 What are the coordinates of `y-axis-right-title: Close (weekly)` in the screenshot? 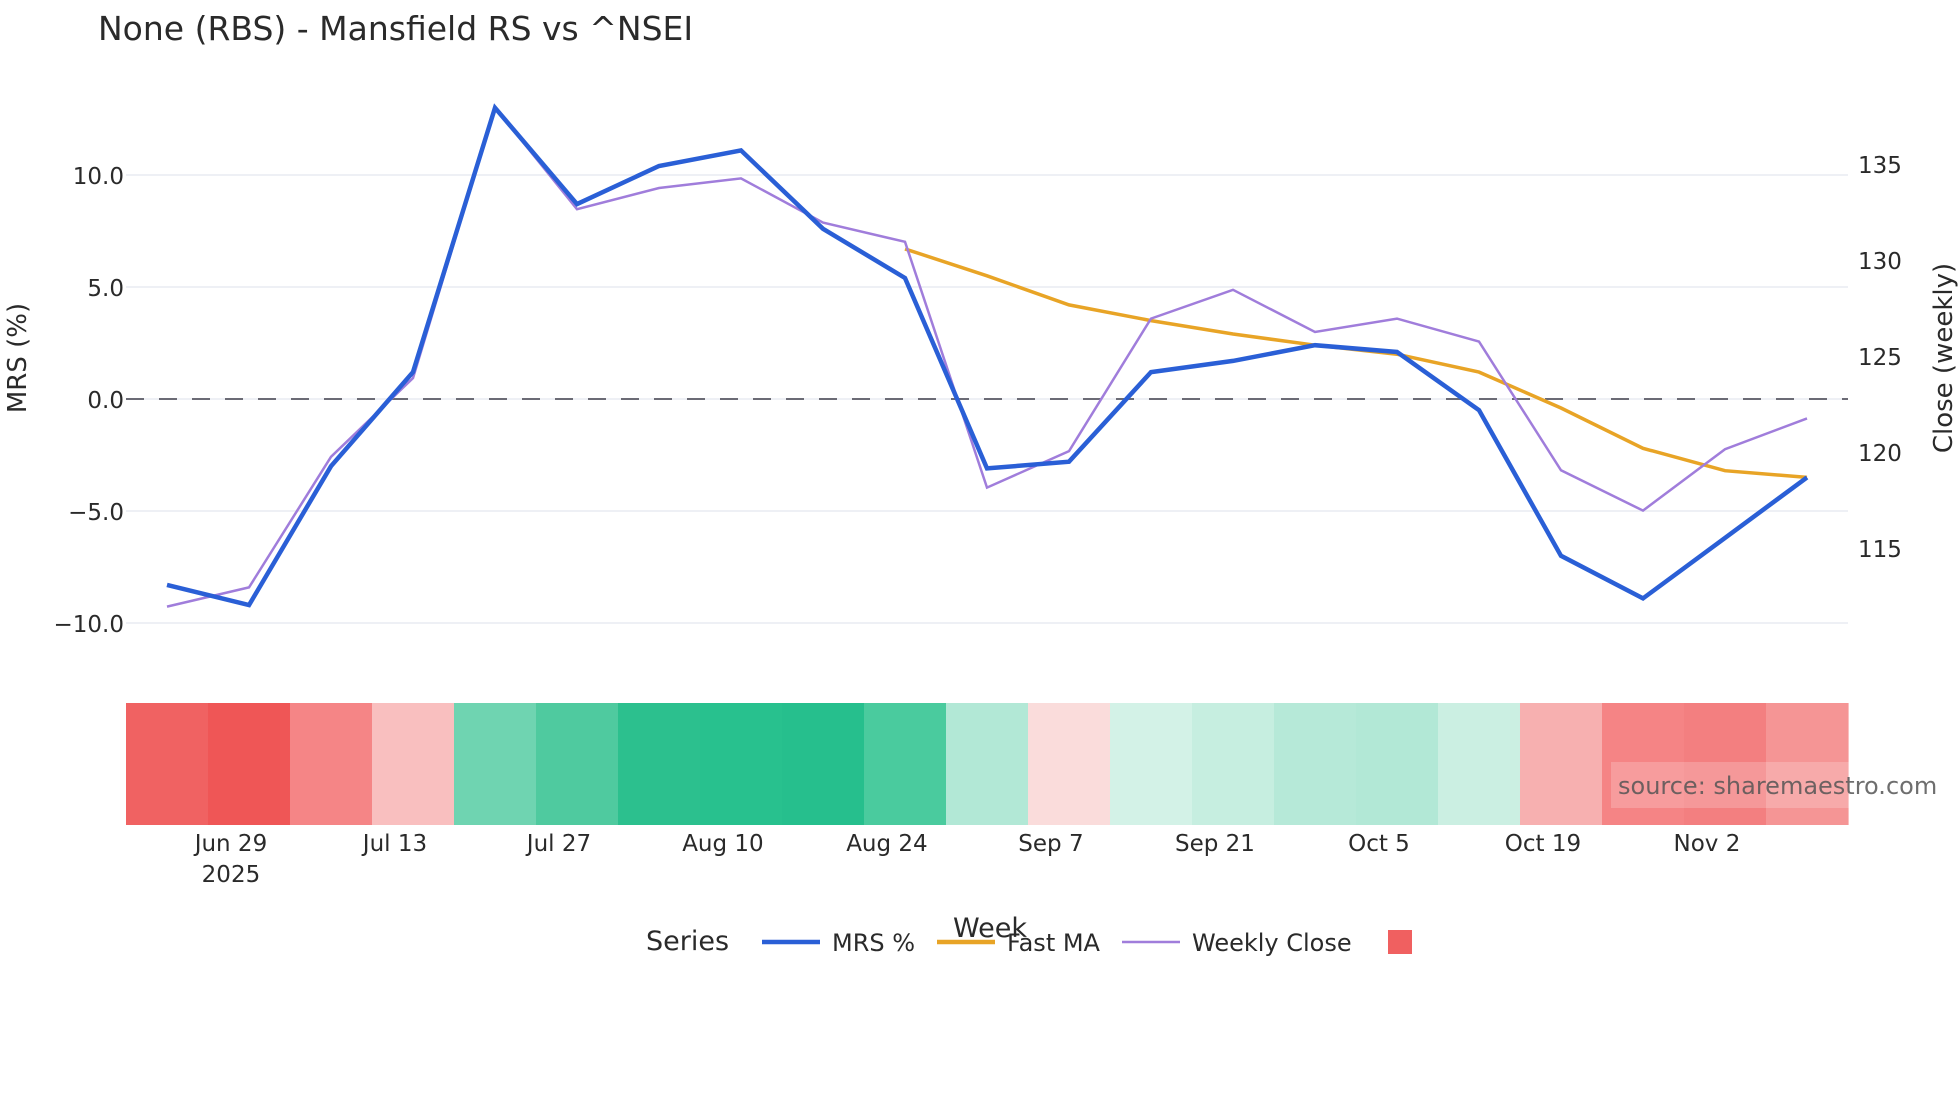 It's located at (1944, 358).